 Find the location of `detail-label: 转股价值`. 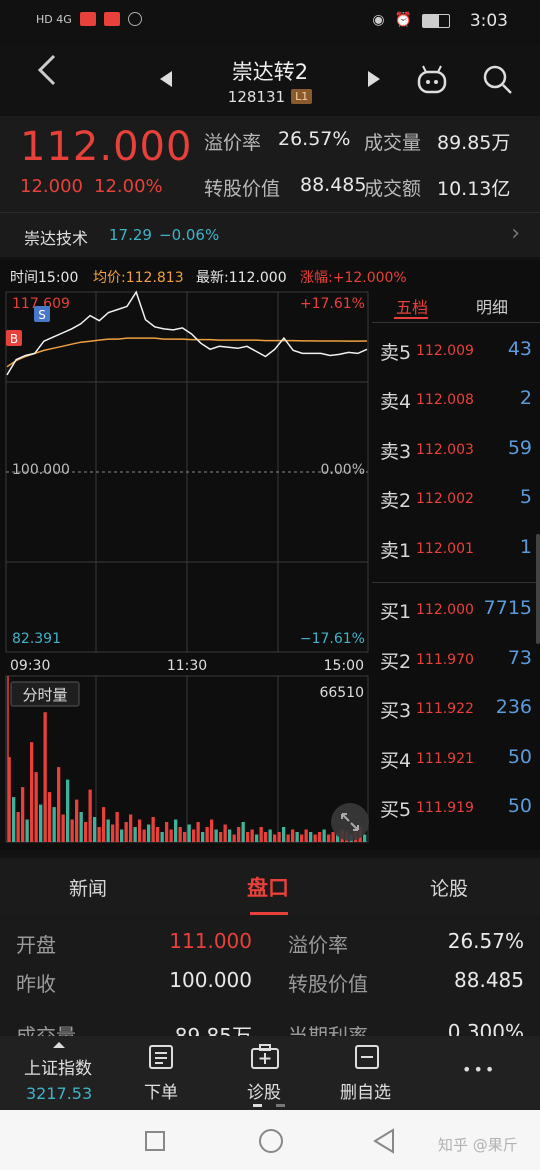

detail-label: 转股价值 is located at coordinates (328, 984).